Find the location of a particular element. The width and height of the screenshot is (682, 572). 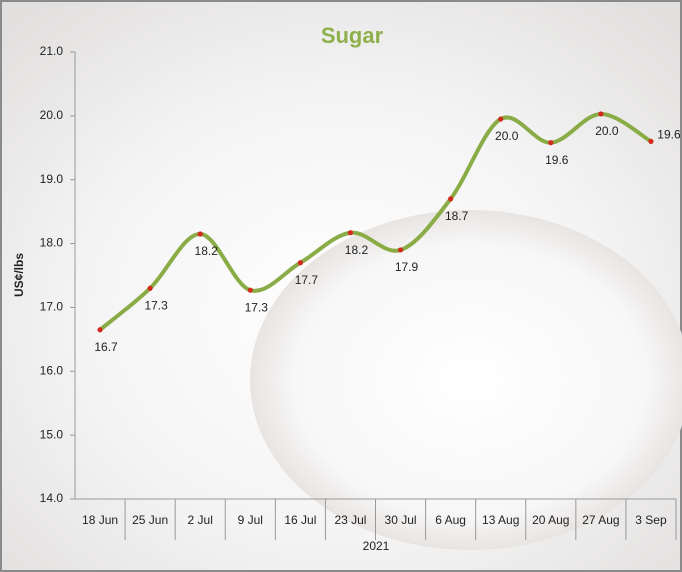

y-tick-label: 17.0 is located at coordinates (52, 307).